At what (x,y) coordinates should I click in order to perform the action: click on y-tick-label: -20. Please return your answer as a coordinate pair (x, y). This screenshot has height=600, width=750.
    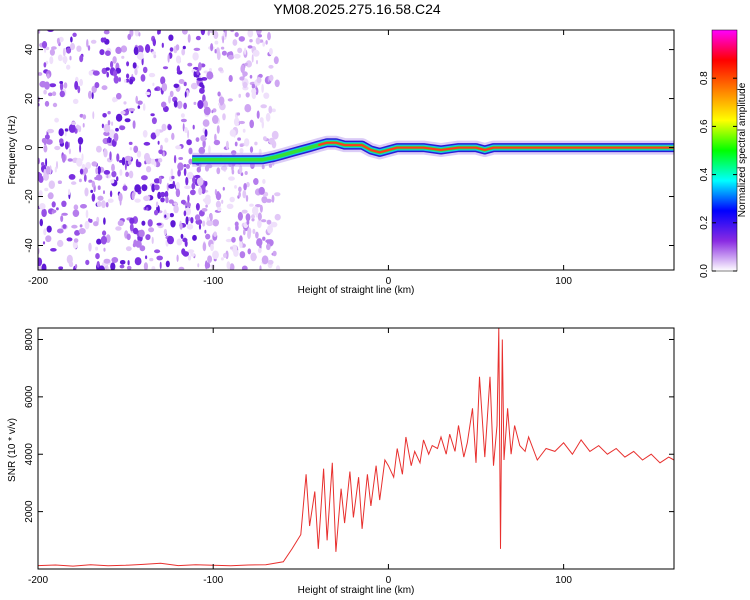
    Looking at the image, I should click on (29, 196).